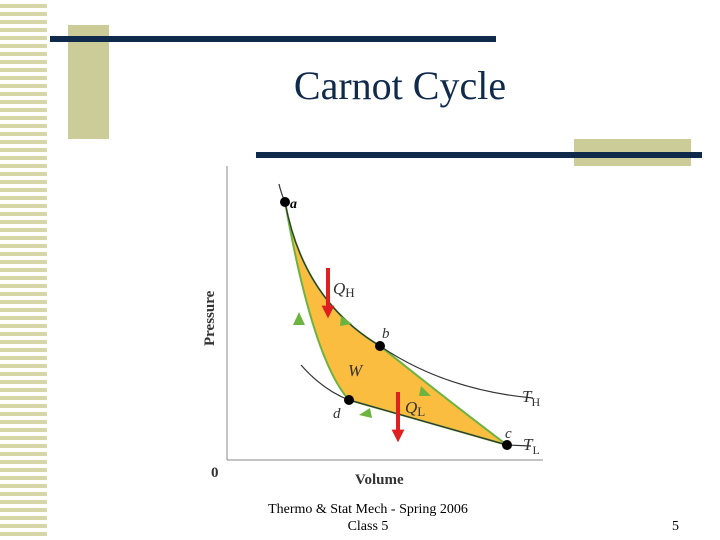 The width and height of the screenshot is (720, 540). What do you see at coordinates (215, 473) in the screenshot?
I see `origin-label: 0` at bounding box center [215, 473].